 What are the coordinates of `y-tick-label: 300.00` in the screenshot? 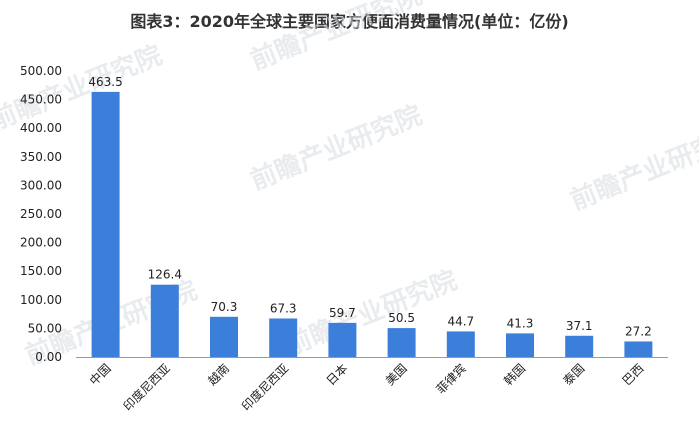 It's located at (41, 185).